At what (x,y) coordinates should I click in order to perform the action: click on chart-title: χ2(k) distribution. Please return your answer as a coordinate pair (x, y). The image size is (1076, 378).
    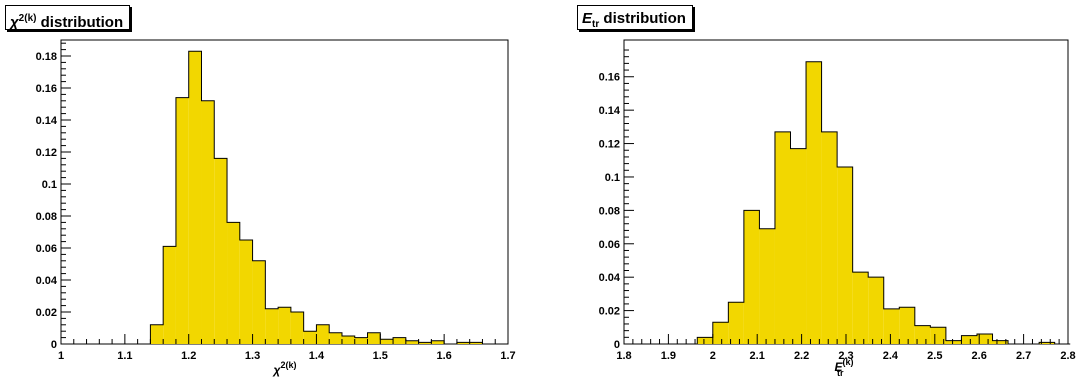
    Looking at the image, I should click on (68, 18).